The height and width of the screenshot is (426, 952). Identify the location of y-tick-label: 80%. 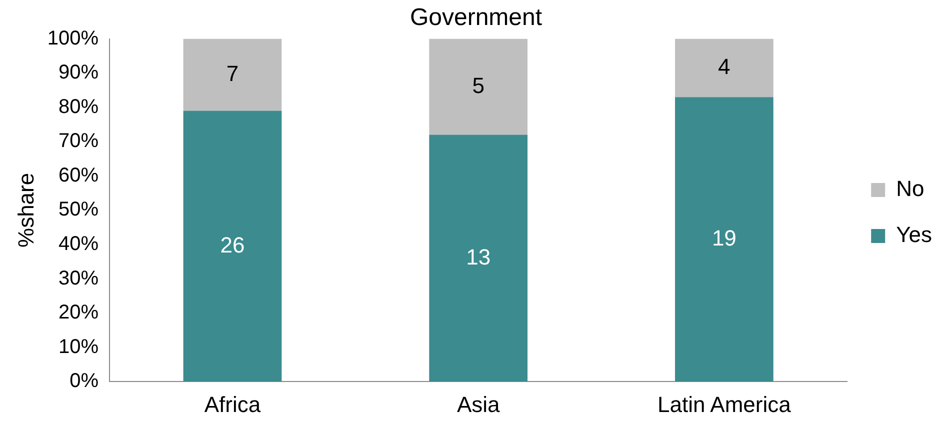
(78, 107).